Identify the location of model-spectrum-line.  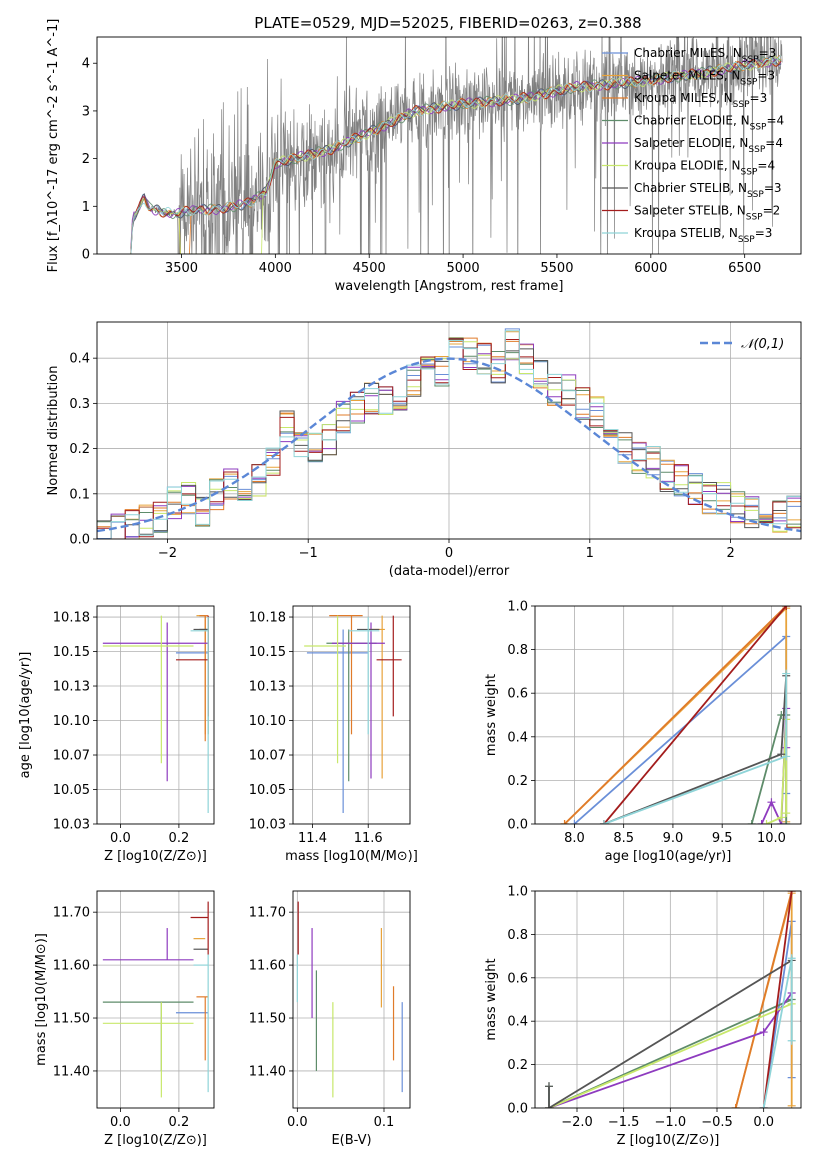
(456, 154).